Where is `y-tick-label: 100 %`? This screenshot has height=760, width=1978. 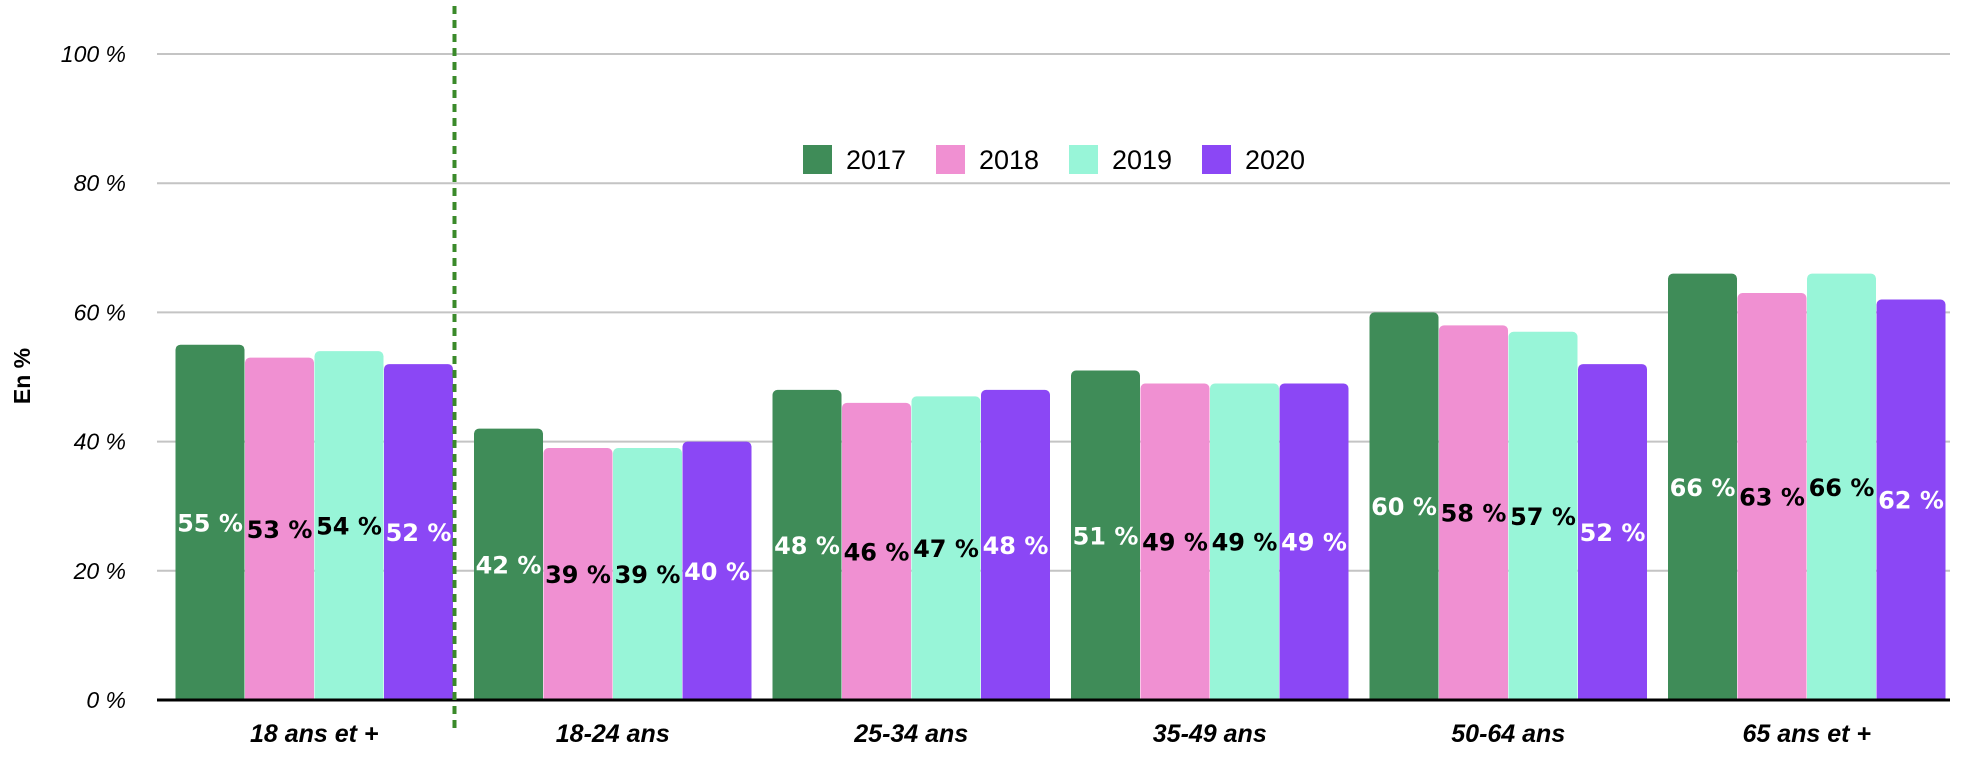 y-tick-label: 100 % is located at coordinates (93, 54).